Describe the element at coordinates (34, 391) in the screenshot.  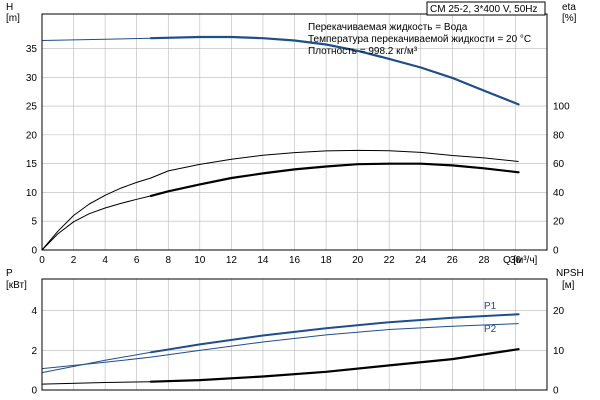
I see `bottom-left-tick-label: 0` at that location.